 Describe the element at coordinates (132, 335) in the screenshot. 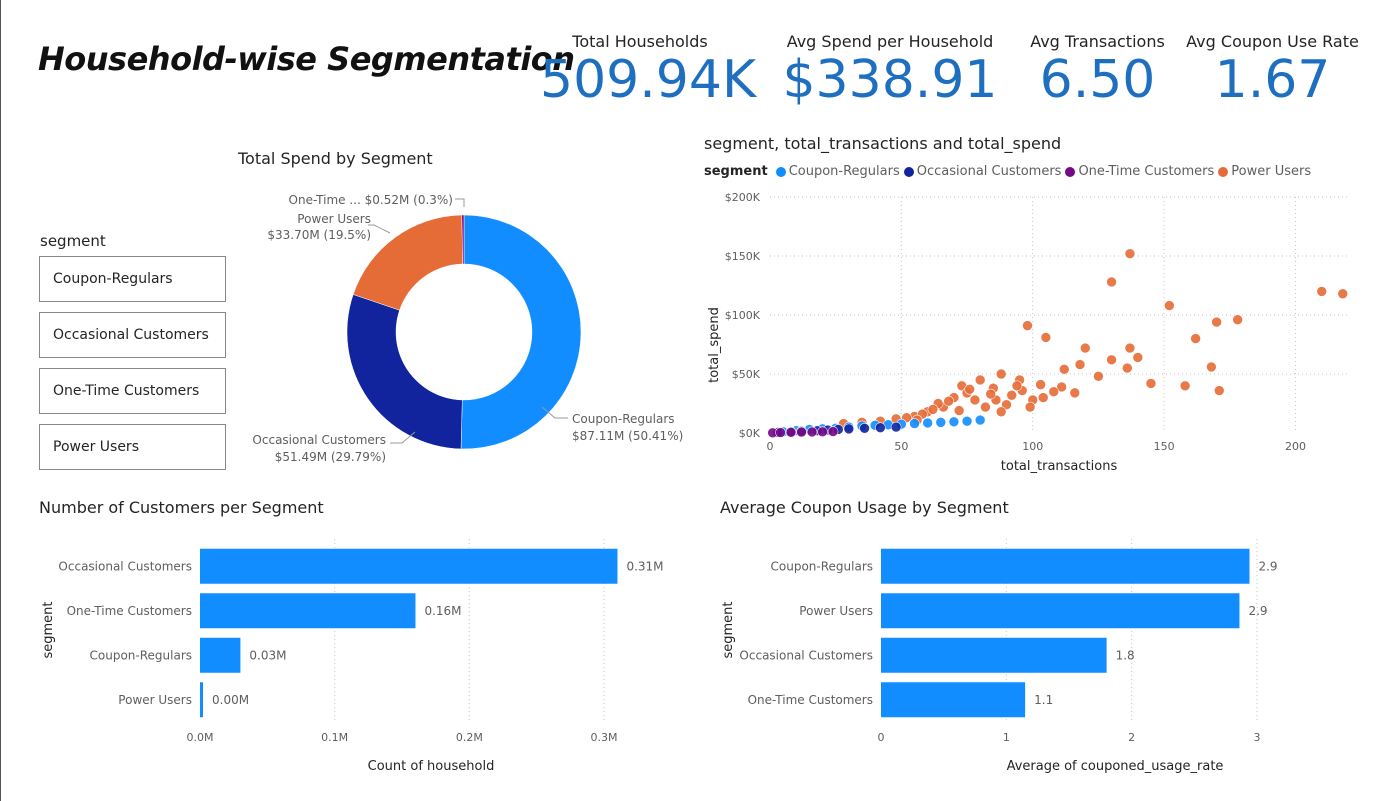

I see `slicer-item-occasional-customers: Occasional Customers` at that location.